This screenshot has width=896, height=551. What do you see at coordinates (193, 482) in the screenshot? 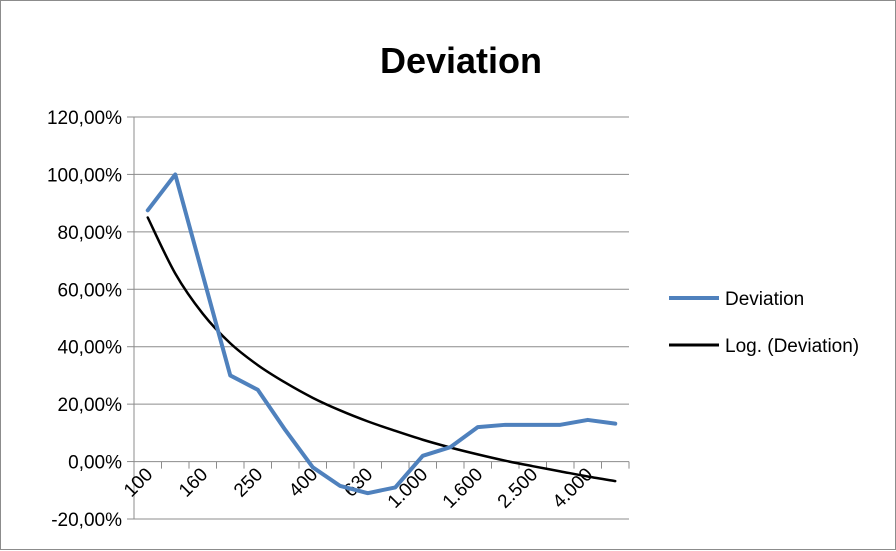
I see `x-tick-label: 160` at bounding box center [193, 482].